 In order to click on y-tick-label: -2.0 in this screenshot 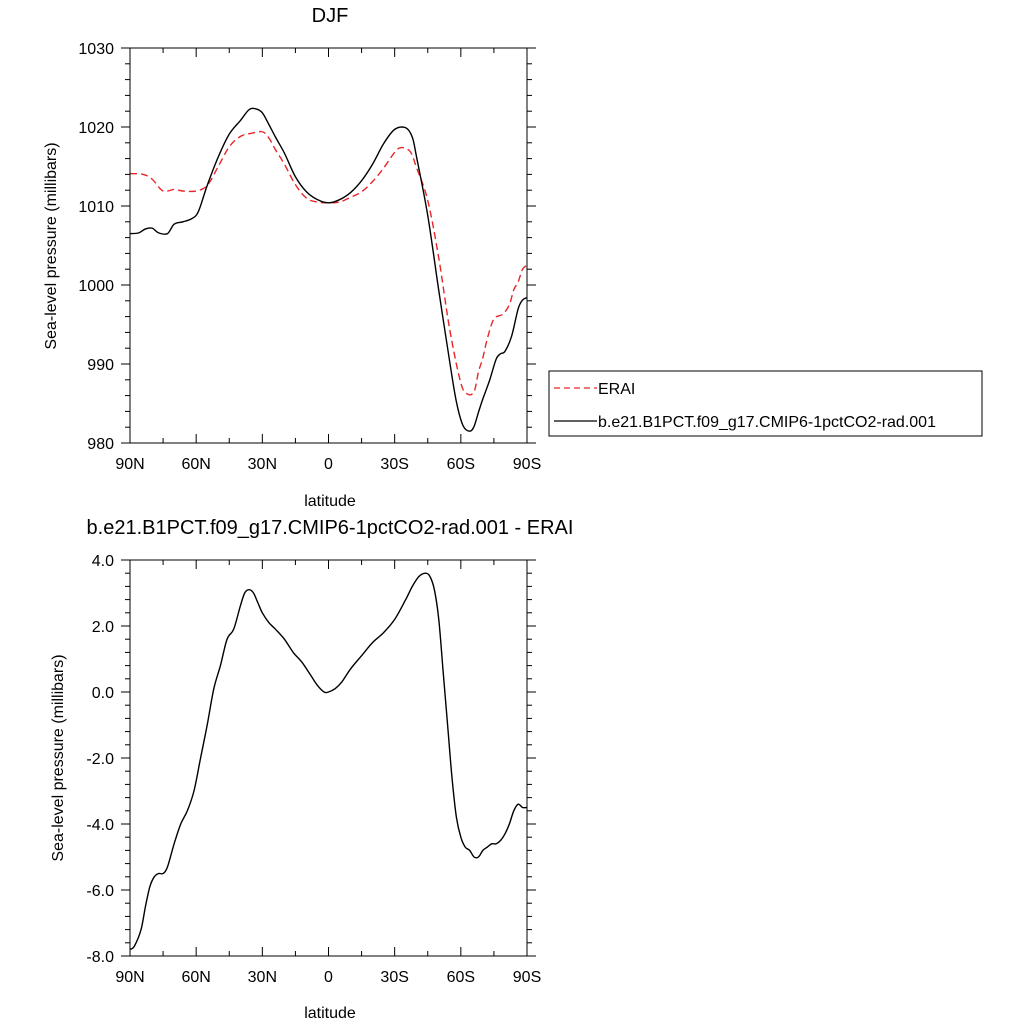, I will do `click(100, 759)`.